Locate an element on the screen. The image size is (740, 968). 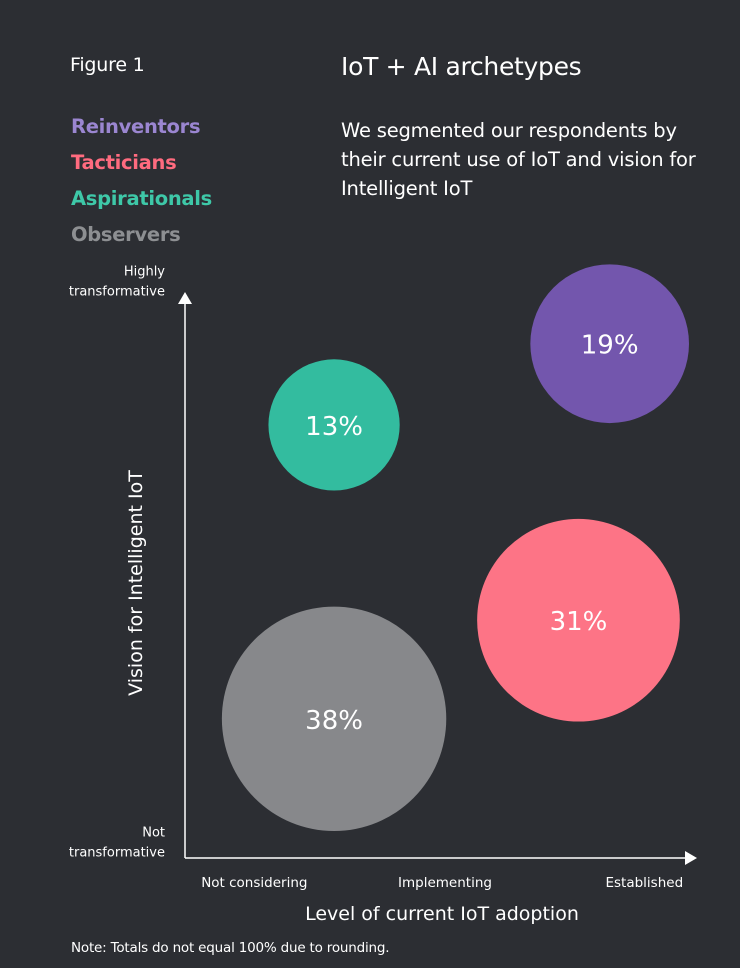
bubble-label-reinventors: 19% is located at coordinates (610, 346).